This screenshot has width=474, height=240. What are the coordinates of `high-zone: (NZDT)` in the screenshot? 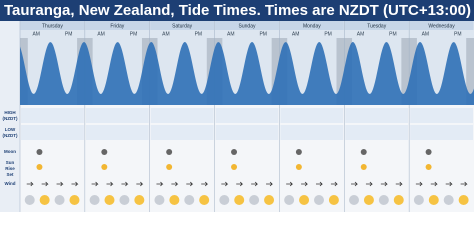 It's located at (10, 118).